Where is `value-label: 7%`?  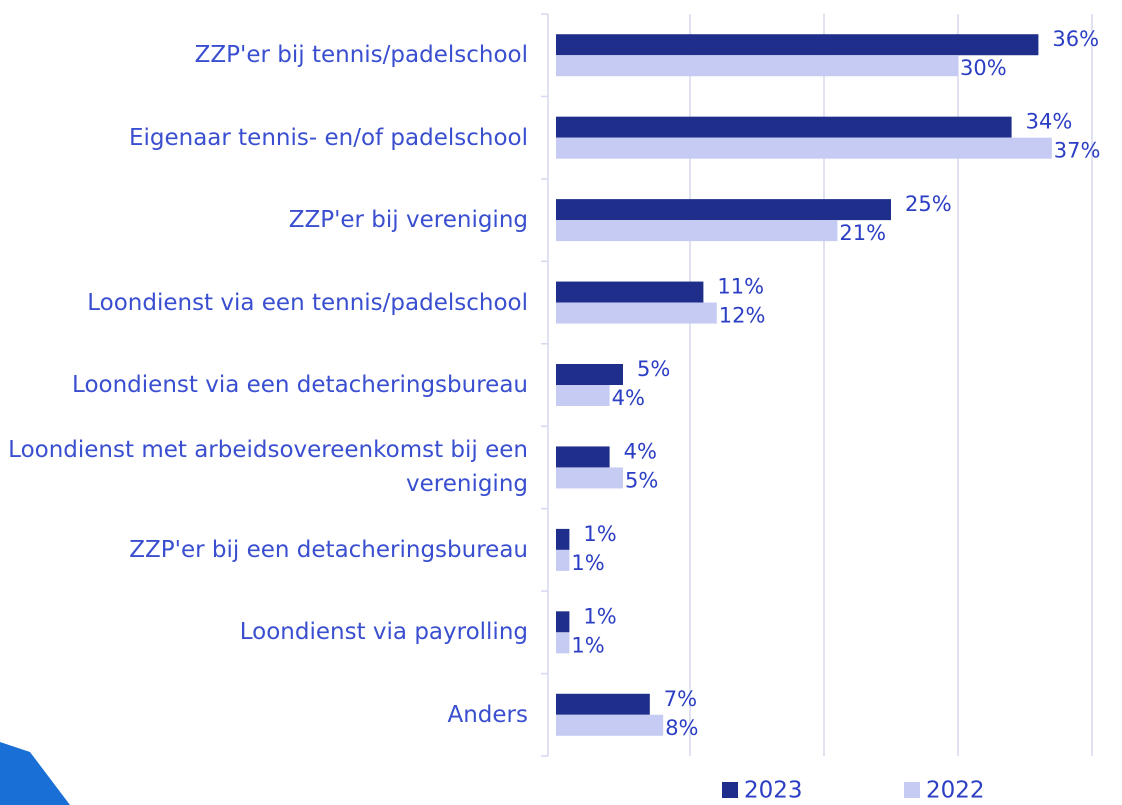 value-label: 7% is located at coordinates (680, 699).